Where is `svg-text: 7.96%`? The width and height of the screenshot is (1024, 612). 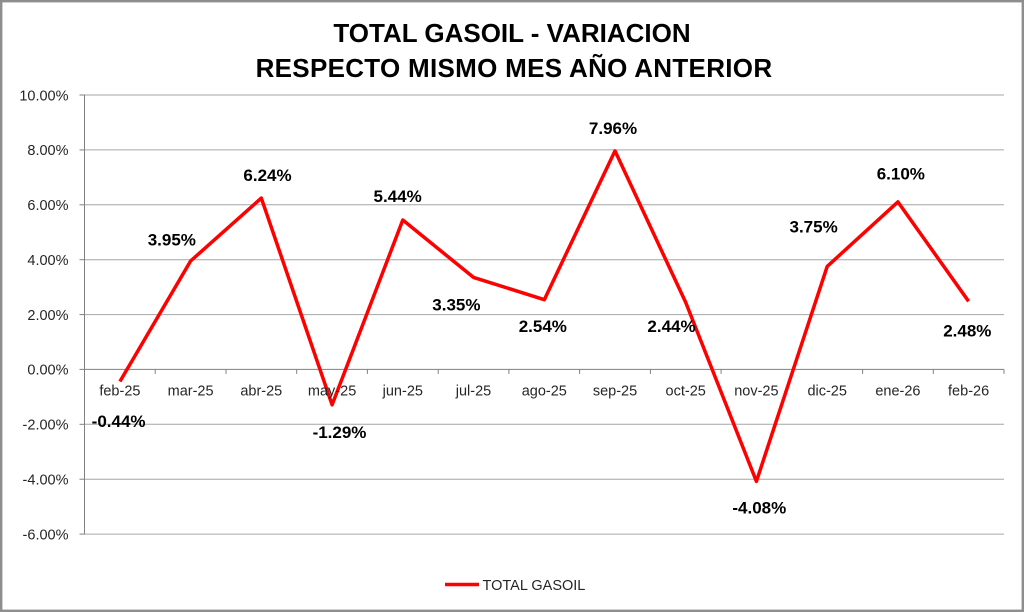 svg-text: 7.96% is located at coordinates (613, 128).